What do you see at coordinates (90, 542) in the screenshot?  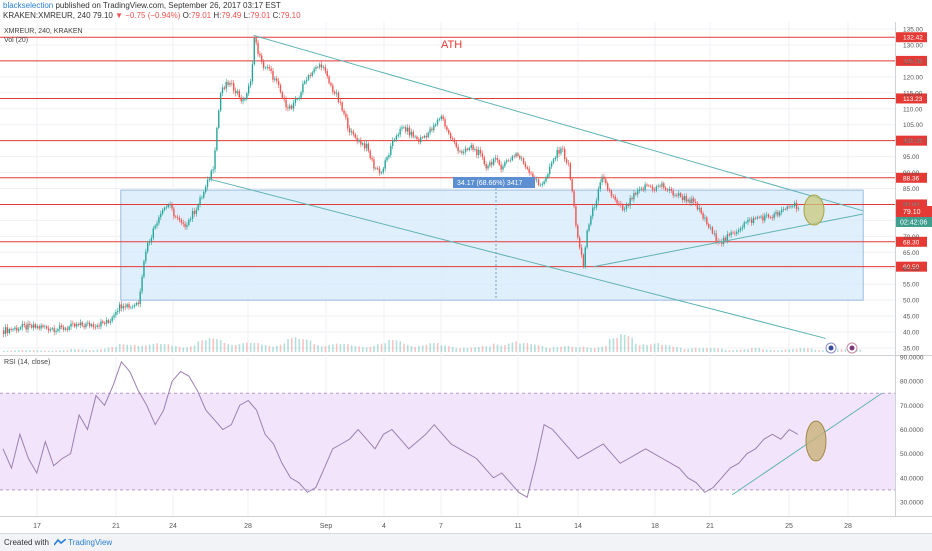 I see `tradingview-brand: TradingView` at bounding box center [90, 542].